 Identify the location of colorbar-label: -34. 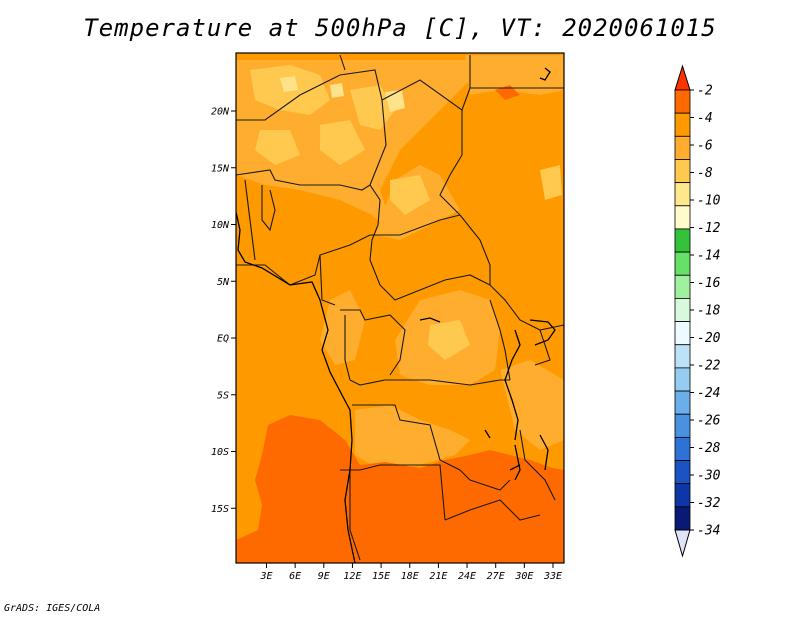
(708, 531).